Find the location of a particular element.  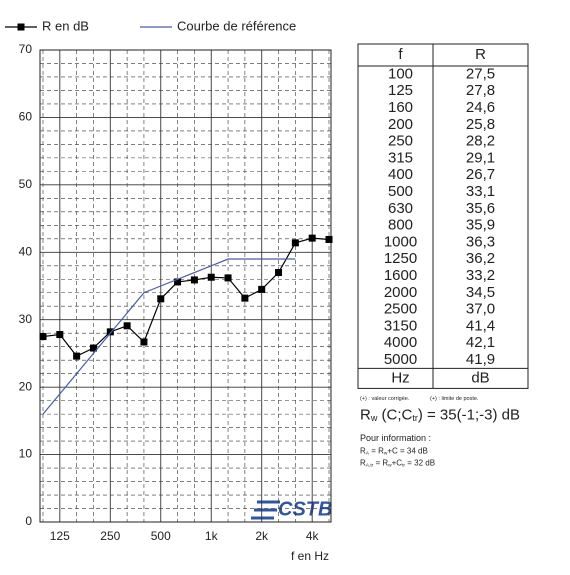

x-tick-label: 1k is located at coordinates (212, 536).